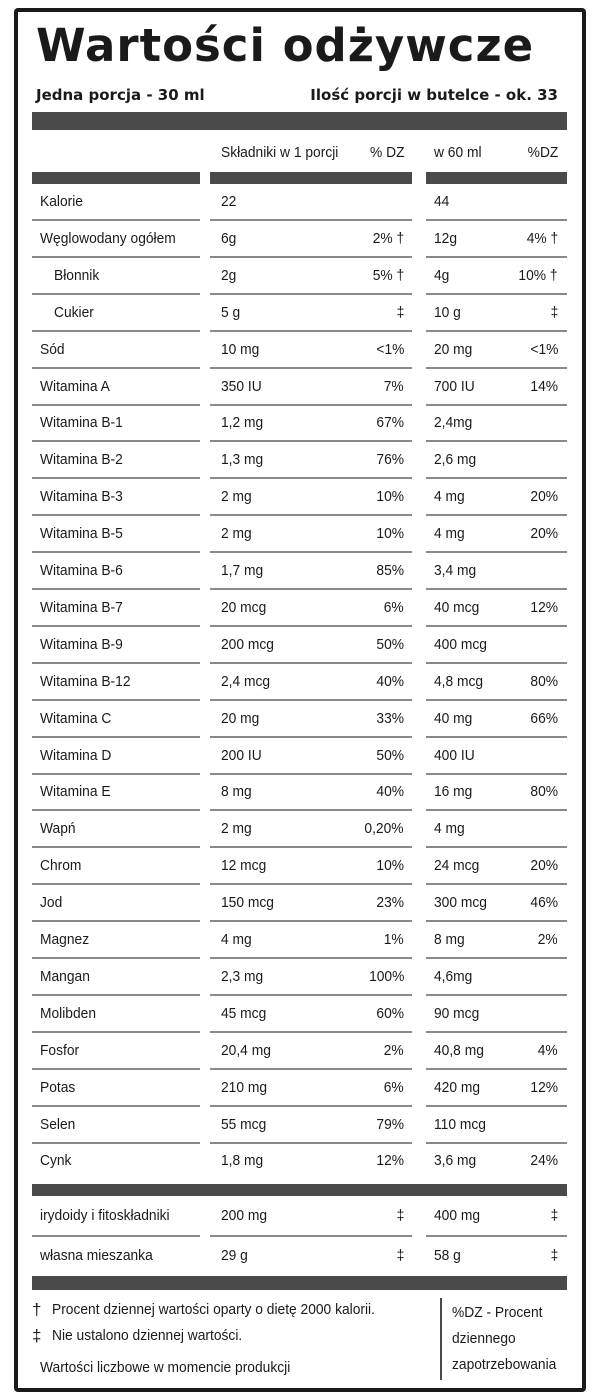 Image resolution: width=600 pixels, height=1400 pixels. What do you see at coordinates (454, 755) in the screenshot?
I see `amount-per-60ml: 400 IU` at bounding box center [454, 755].